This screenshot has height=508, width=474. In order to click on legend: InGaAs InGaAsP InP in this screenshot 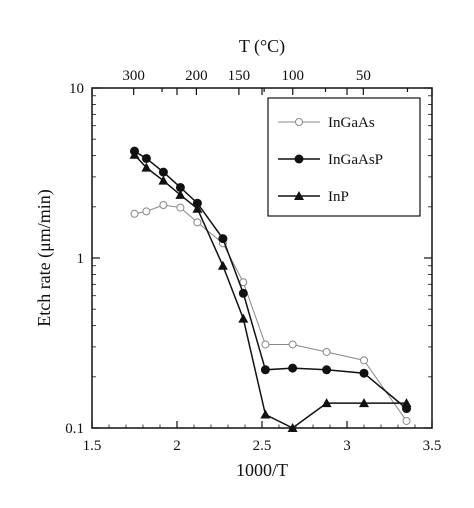, I will do `click(344, 157)`.